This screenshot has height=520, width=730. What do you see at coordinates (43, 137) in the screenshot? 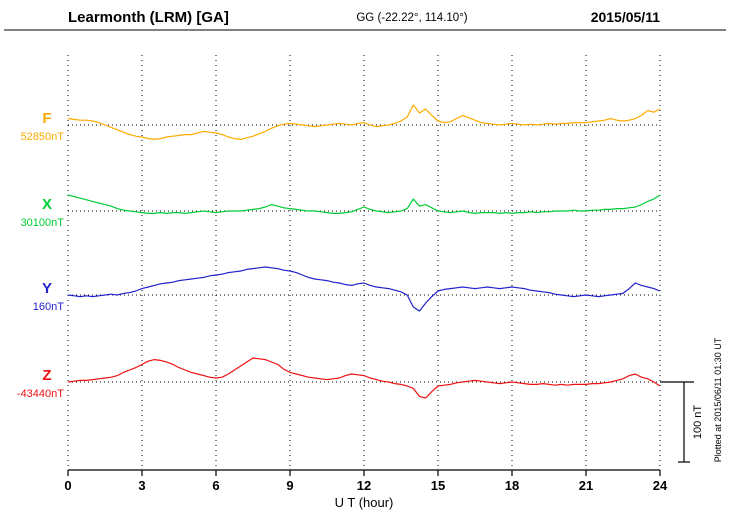
I see `series-baseline-value-F: 52850nT` at bounding box center [43, 137].